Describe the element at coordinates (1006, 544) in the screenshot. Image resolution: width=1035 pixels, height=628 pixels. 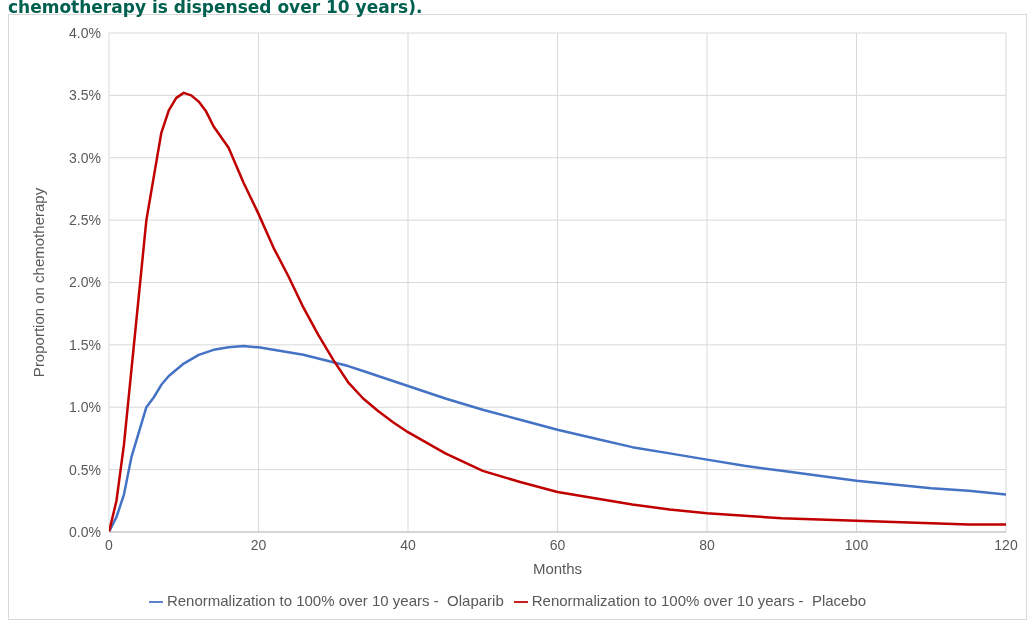
I see `x-tick-label: 120` at that location.